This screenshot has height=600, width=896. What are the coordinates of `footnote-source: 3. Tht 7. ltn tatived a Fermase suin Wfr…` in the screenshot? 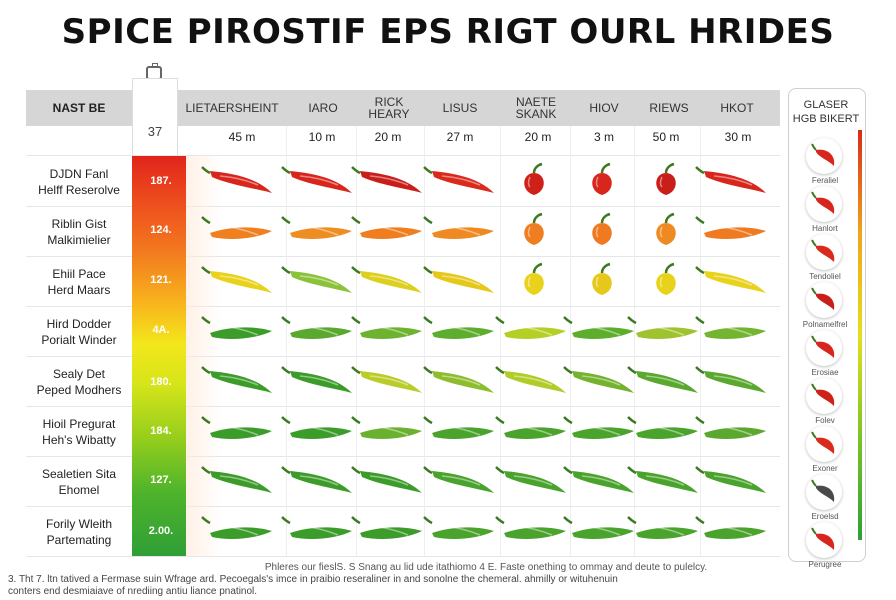 It's located at (313, 585).